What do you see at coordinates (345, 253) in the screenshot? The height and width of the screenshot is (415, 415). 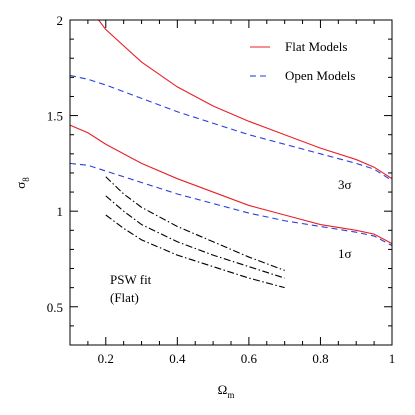 I see `annotation-1sigma: 1σ` at bounding box center [345, 253].